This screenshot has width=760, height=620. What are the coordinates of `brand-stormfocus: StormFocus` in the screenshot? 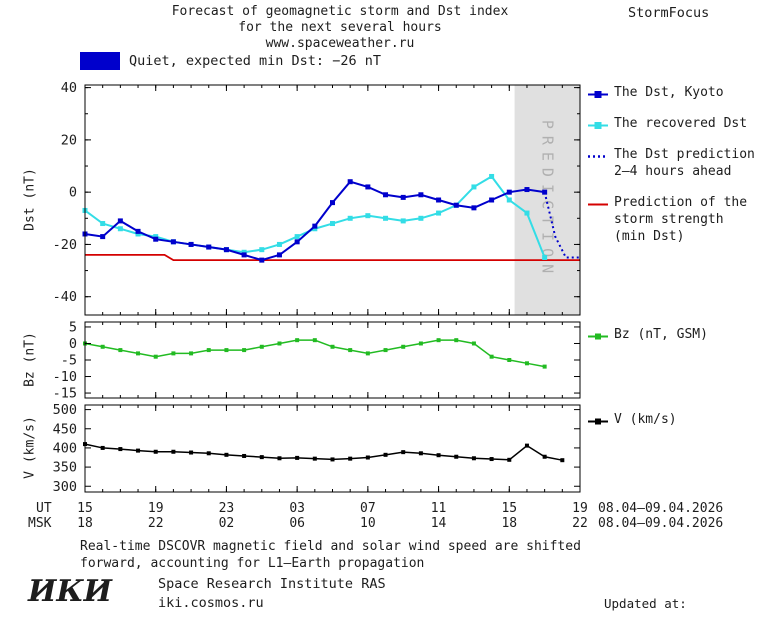 It's located at (669, 13).